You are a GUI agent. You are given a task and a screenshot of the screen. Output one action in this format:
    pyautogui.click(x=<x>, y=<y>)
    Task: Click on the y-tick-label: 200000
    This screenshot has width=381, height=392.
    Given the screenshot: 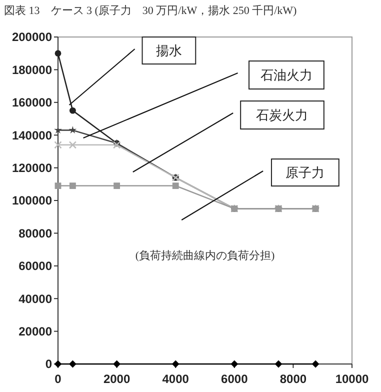 What is the action you would take?
    pyautogui.click(x=32, y=37)
    